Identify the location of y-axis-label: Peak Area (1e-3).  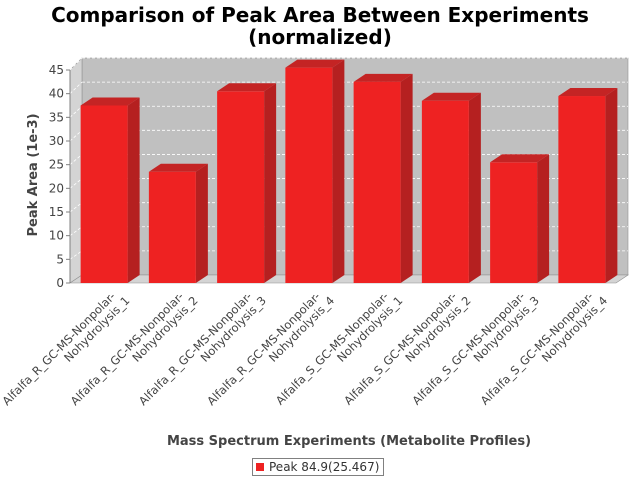
(33, 174).